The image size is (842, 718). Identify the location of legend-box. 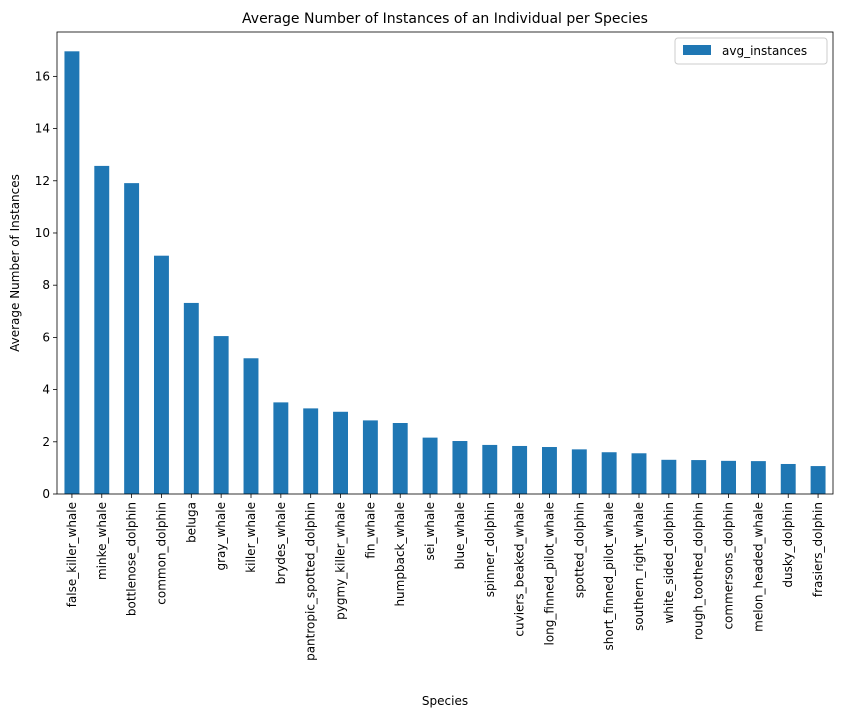
(751, 51).